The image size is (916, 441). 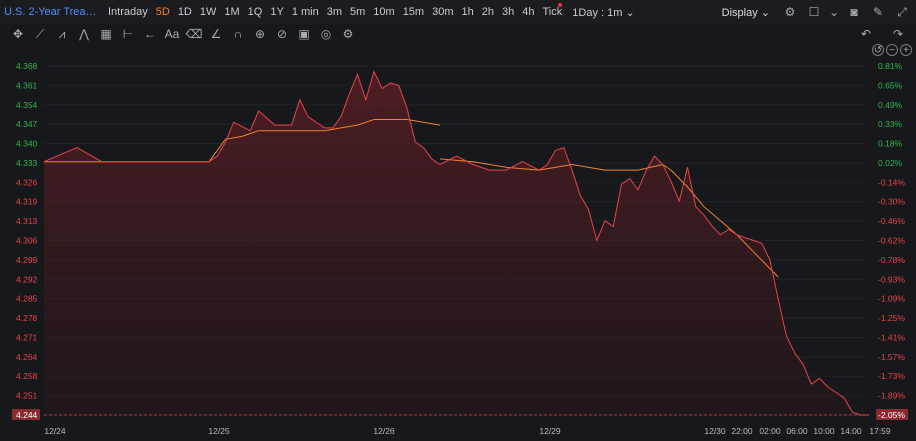 What do you see at coordinates (745, 12) in the screenshot?
I see `display-button: Display ⌄` at bounding box center [745, 12].